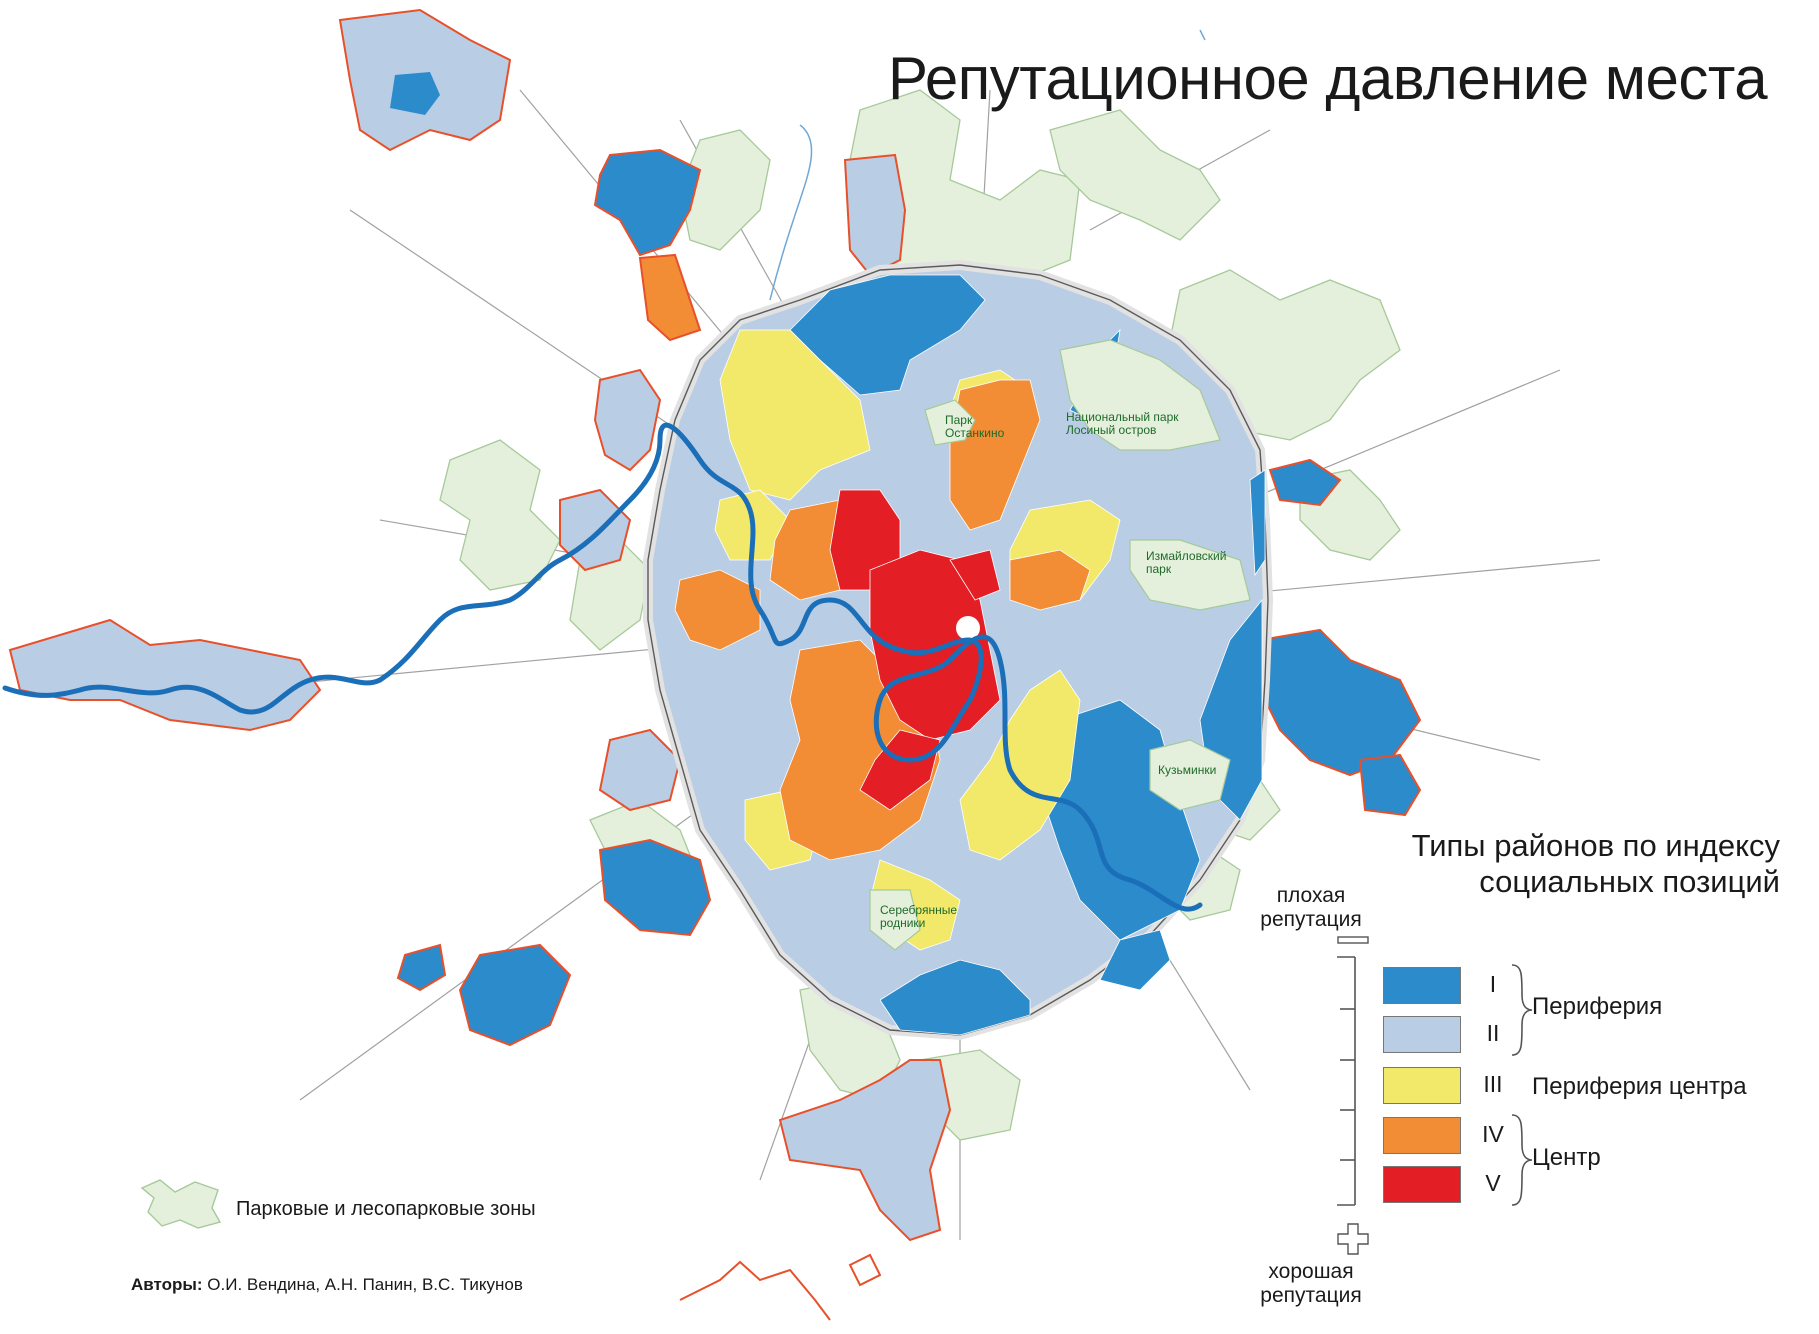 This screenshot has height=1334, width=1819. Describe the element at coordinates (1186, 556) in the screenshot. I see `park-label-line: Измайловский` at that location.